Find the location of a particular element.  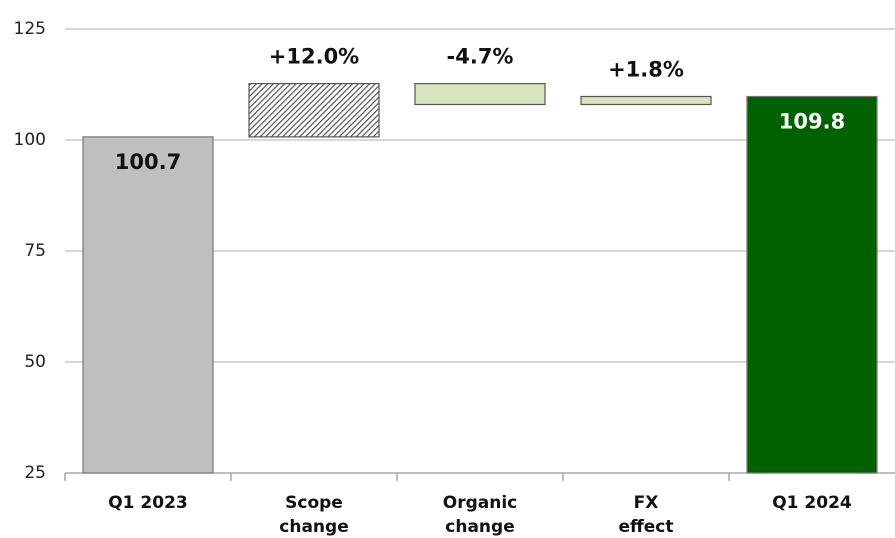

value-label: 109.8 is located at coordinates (812, 121).